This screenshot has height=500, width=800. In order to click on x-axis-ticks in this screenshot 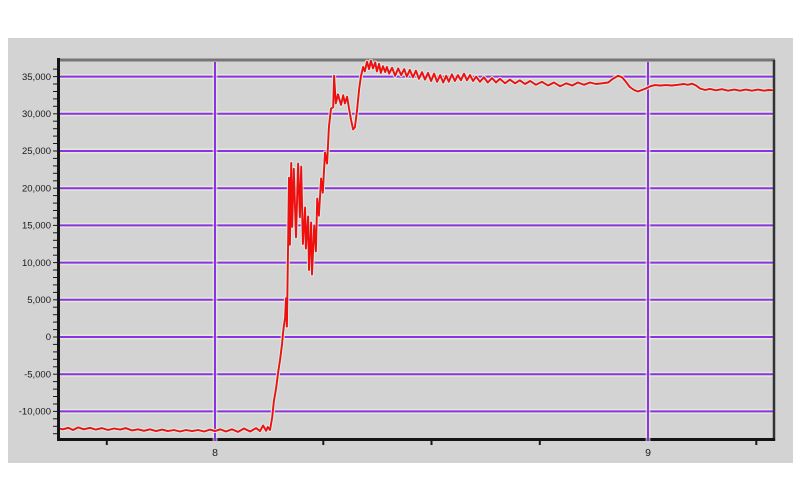, I will do `click(431, 443)`.